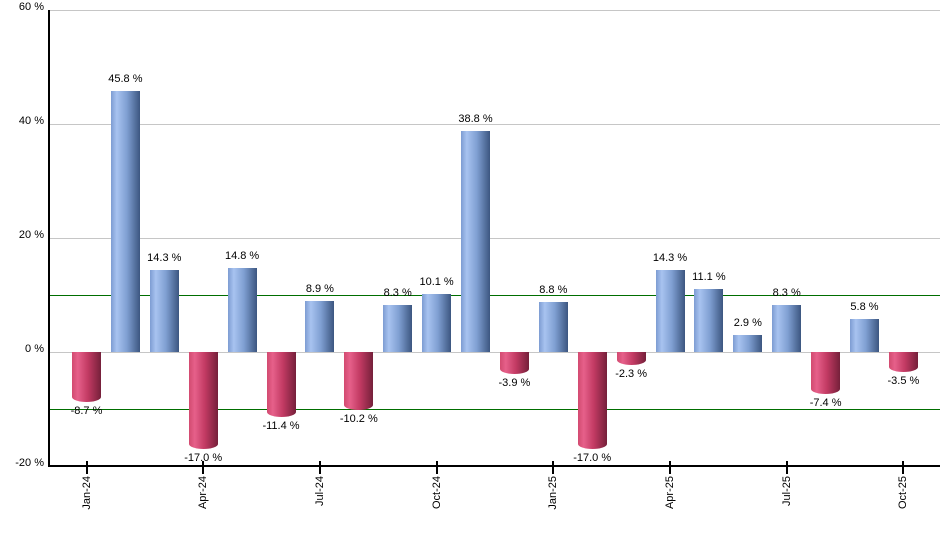 The width and height of the screenshot is (940, 550). What do you see at coordinates (436, 493) in the screenshot?
I see `x-tick-label: Oct-24` at bounding box center [436, 493].